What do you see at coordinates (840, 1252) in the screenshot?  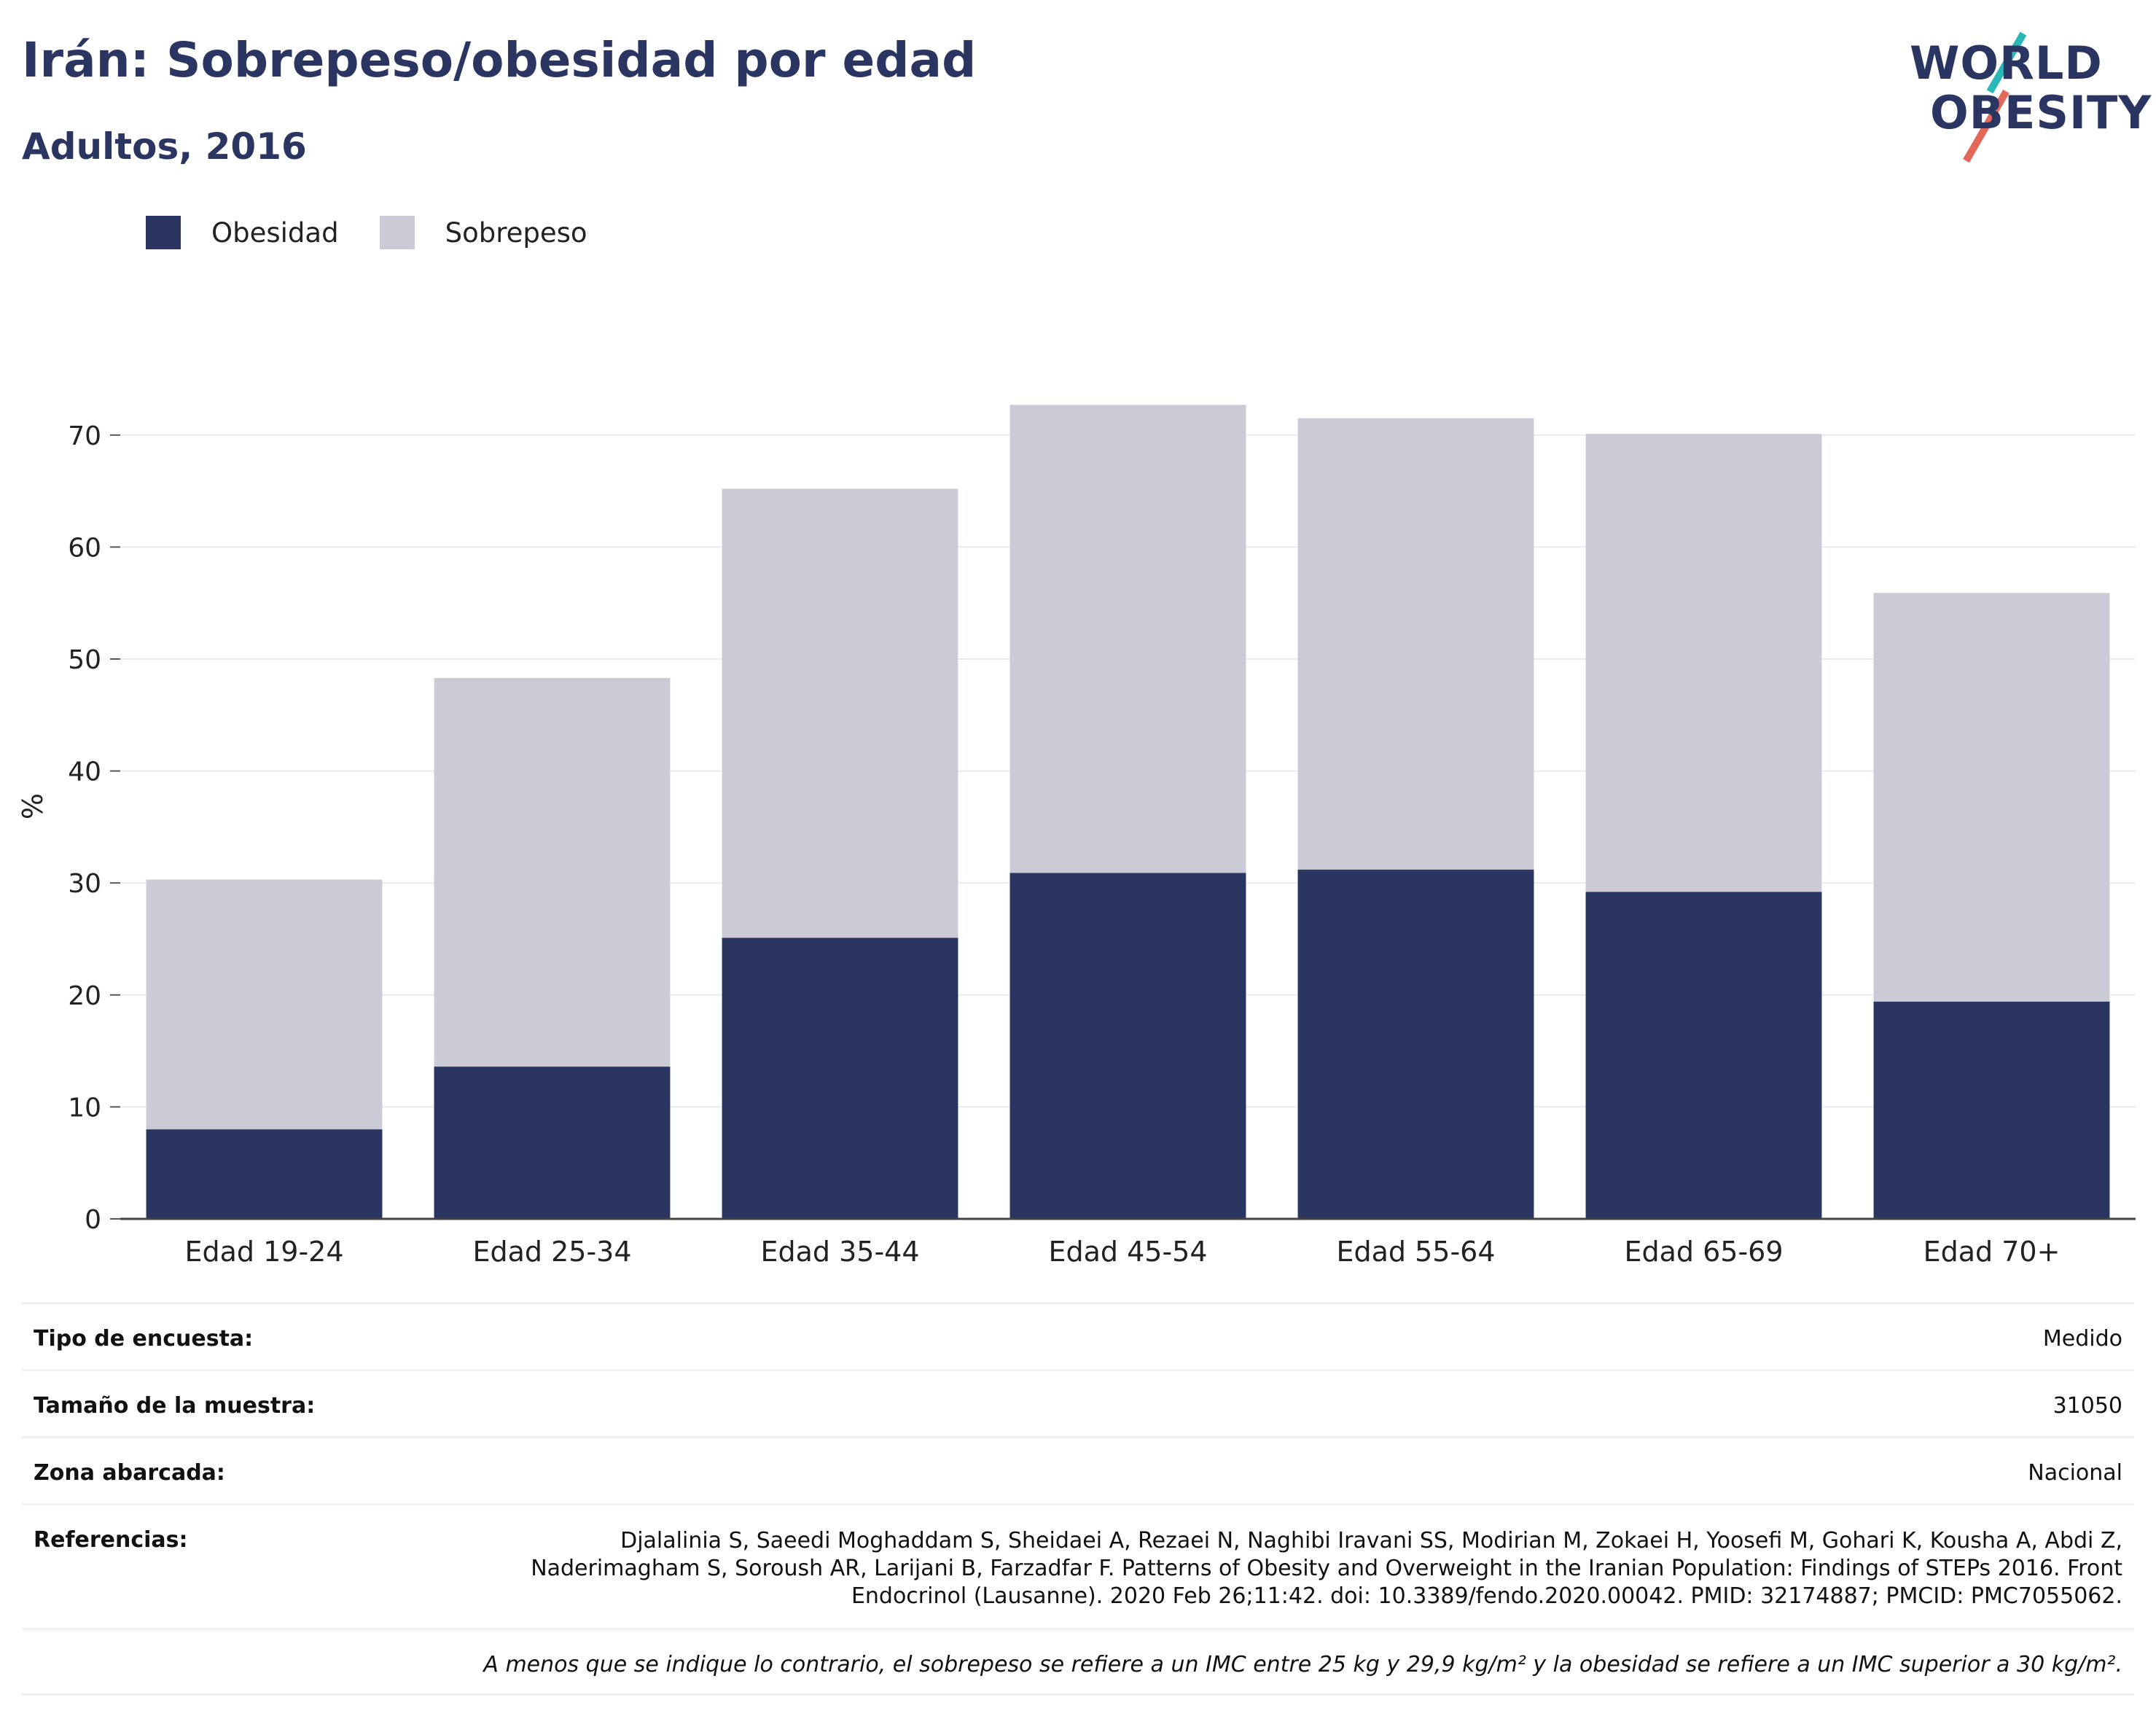 I see `x-tick-label: Edad 35-44` at bounding box center [840, 1252].